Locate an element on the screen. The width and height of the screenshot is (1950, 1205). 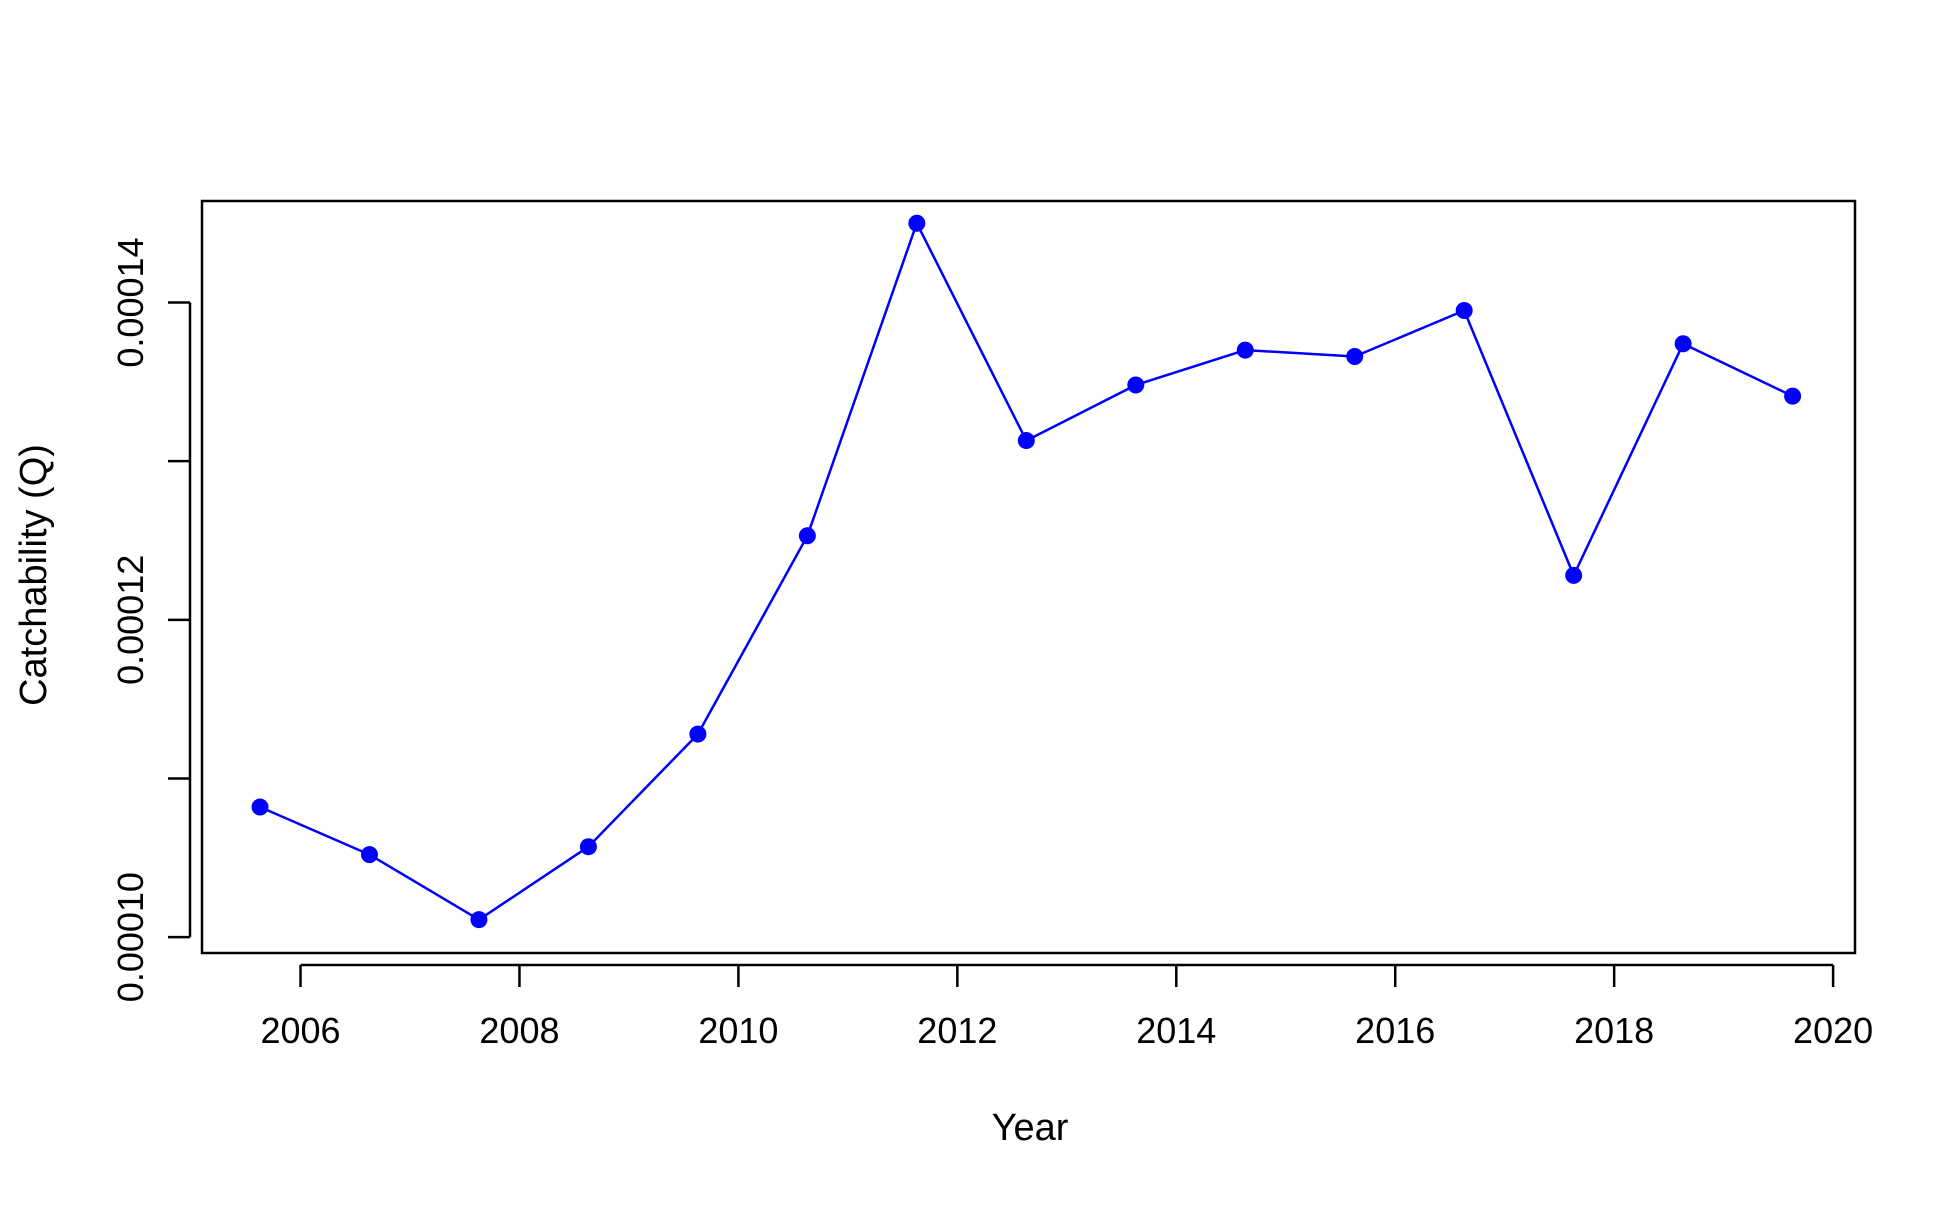
x-tick-label: 2020 is located at coordinates (1833, 1030).